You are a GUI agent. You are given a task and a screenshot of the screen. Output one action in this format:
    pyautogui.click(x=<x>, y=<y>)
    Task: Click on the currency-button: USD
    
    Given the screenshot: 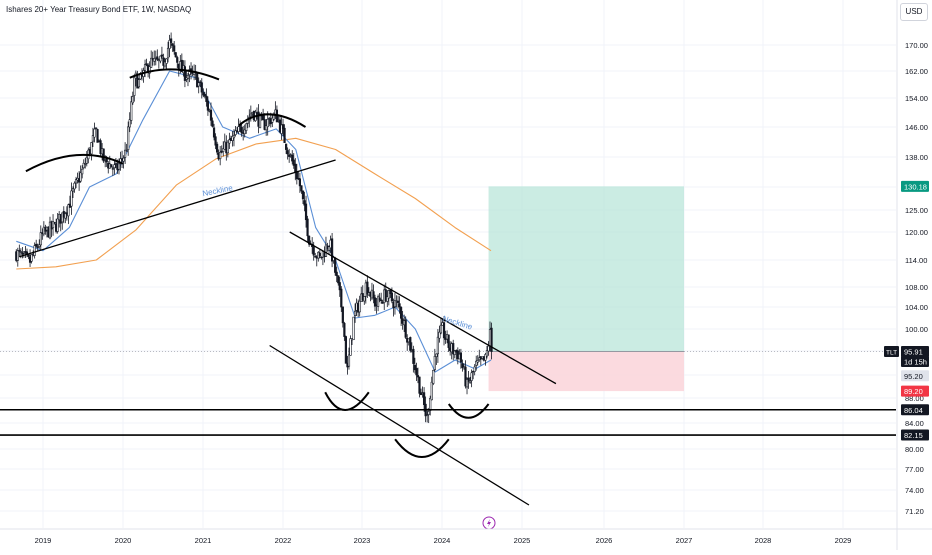 What is the action you would take?
    pyautogui.click(x=914, y=12)
    